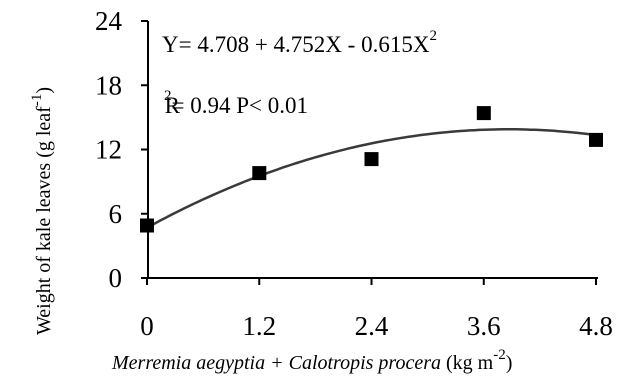 The width and height of the screenshot is (626, 378). I want to click on x-tick-label: 1.2, so click(259, 326).